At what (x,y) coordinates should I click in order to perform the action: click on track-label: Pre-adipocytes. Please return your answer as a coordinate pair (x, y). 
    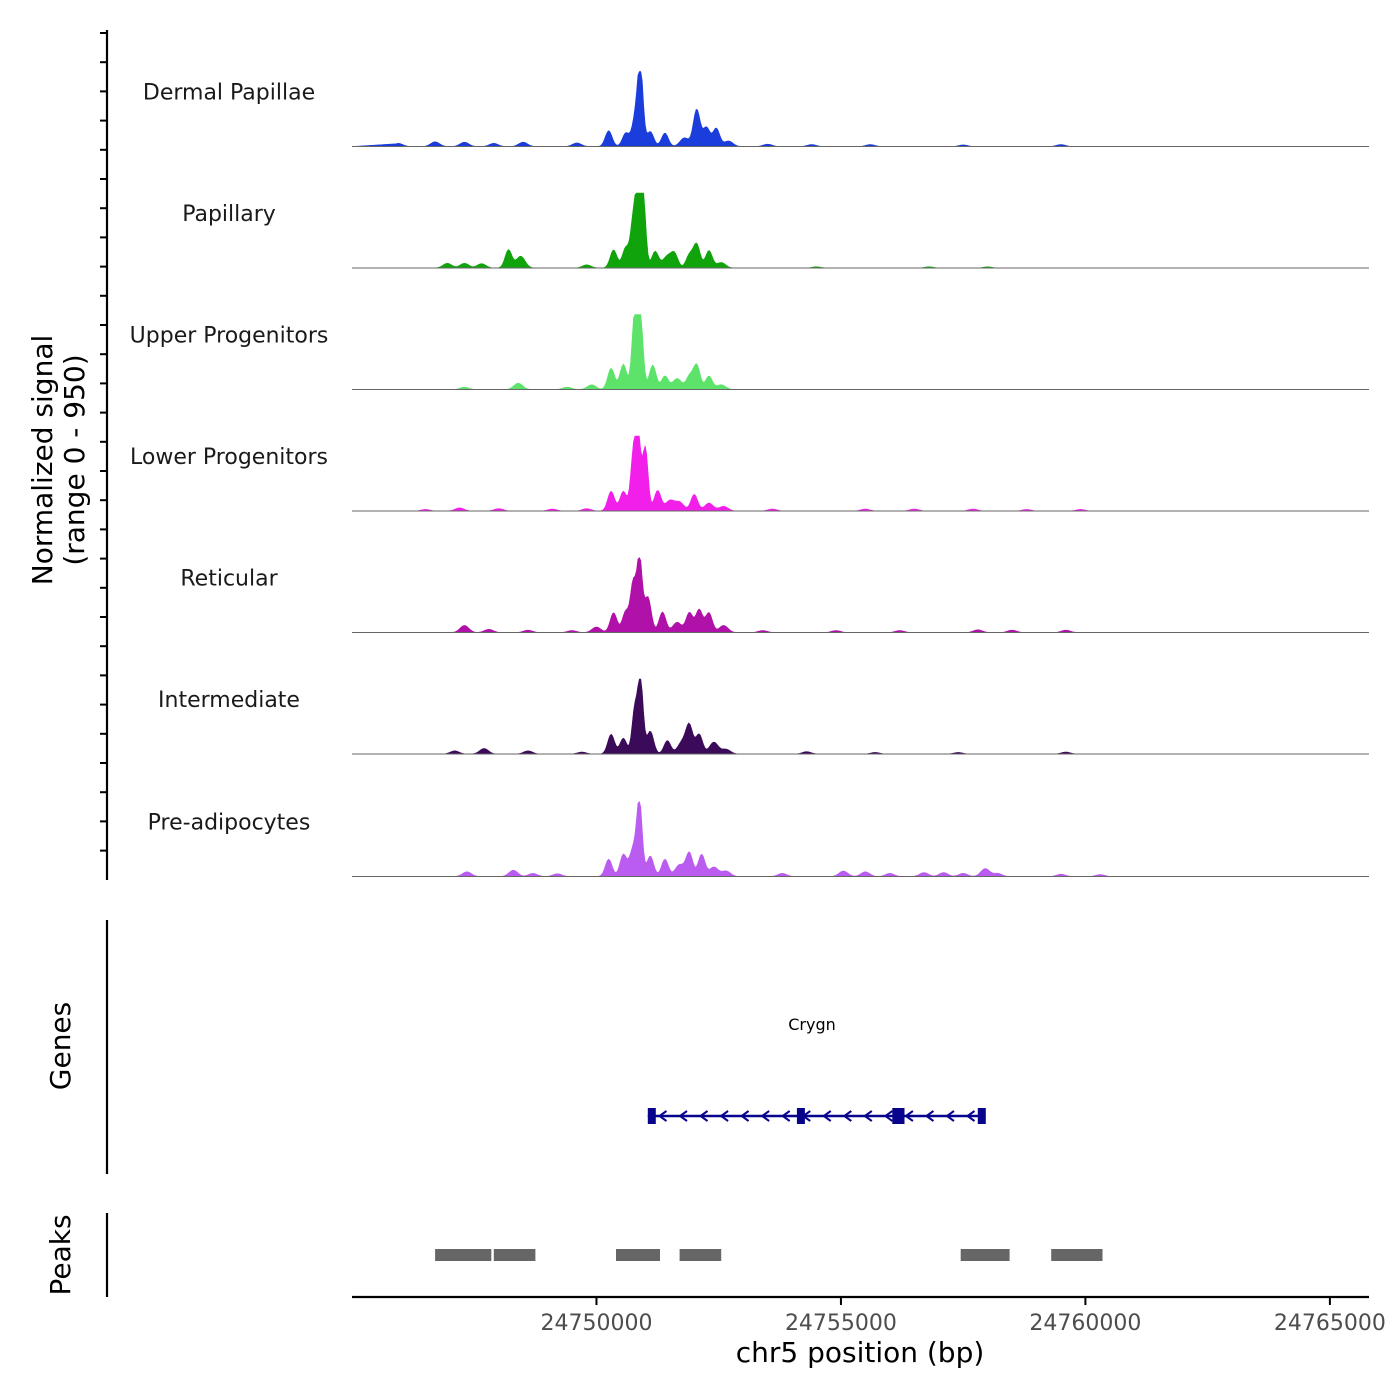
    Looking at the image, I should click on (229, 823).